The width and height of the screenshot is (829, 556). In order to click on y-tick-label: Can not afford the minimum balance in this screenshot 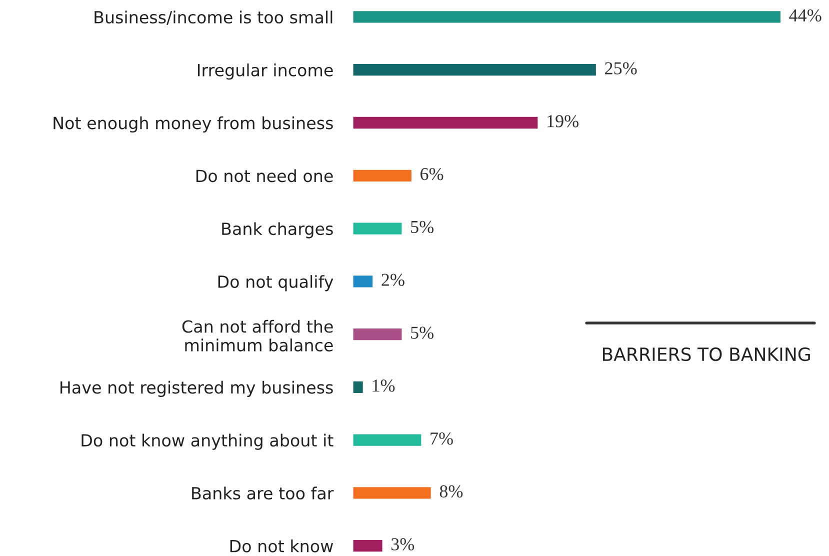, I will do `click(257, 336)`.